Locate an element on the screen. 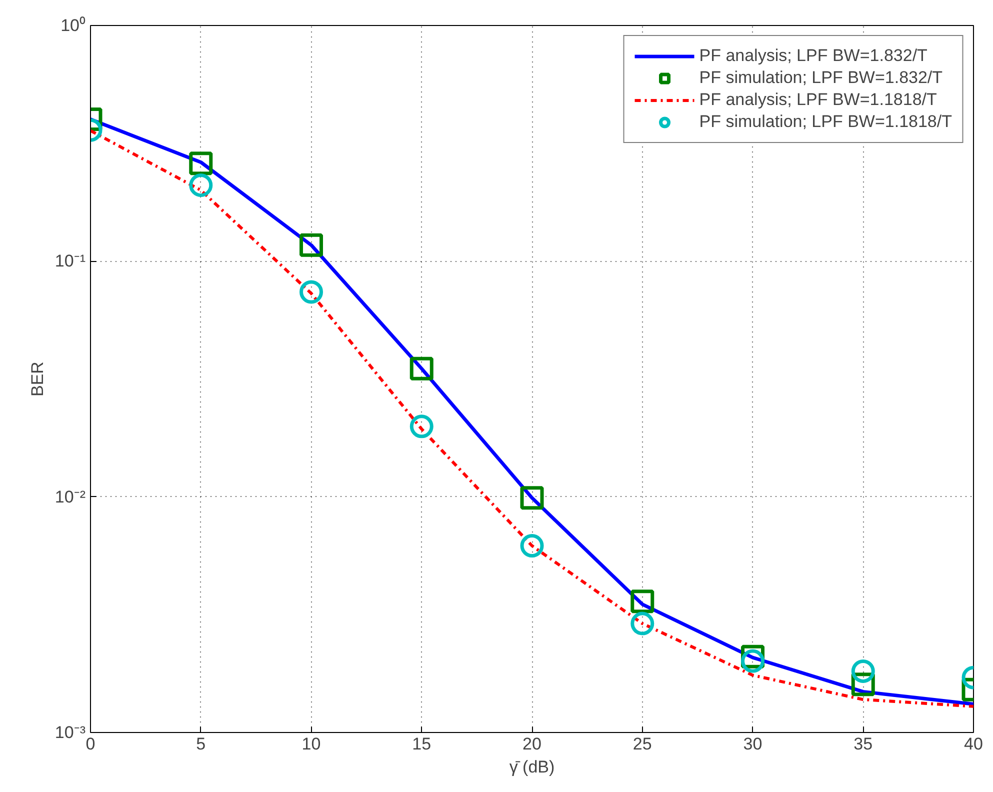  x-tick-label: 15 is located at coordinates (422, 744).